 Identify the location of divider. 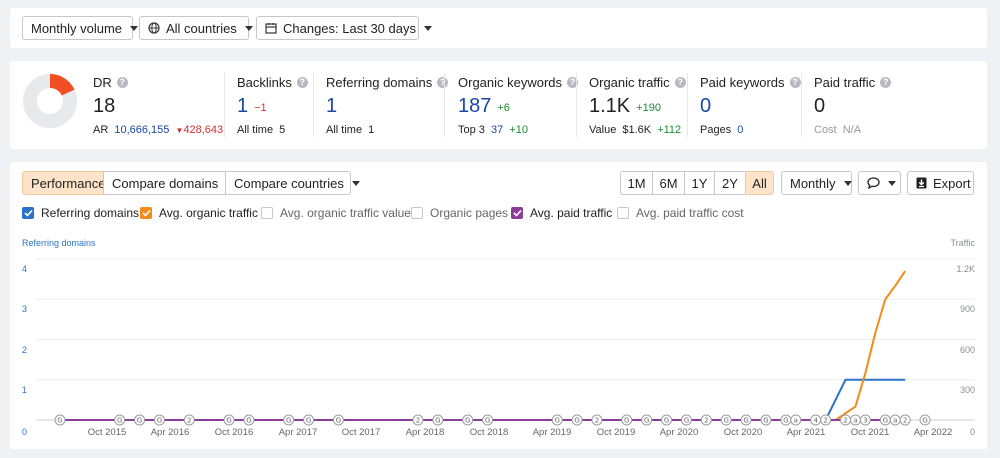
(576, 105).